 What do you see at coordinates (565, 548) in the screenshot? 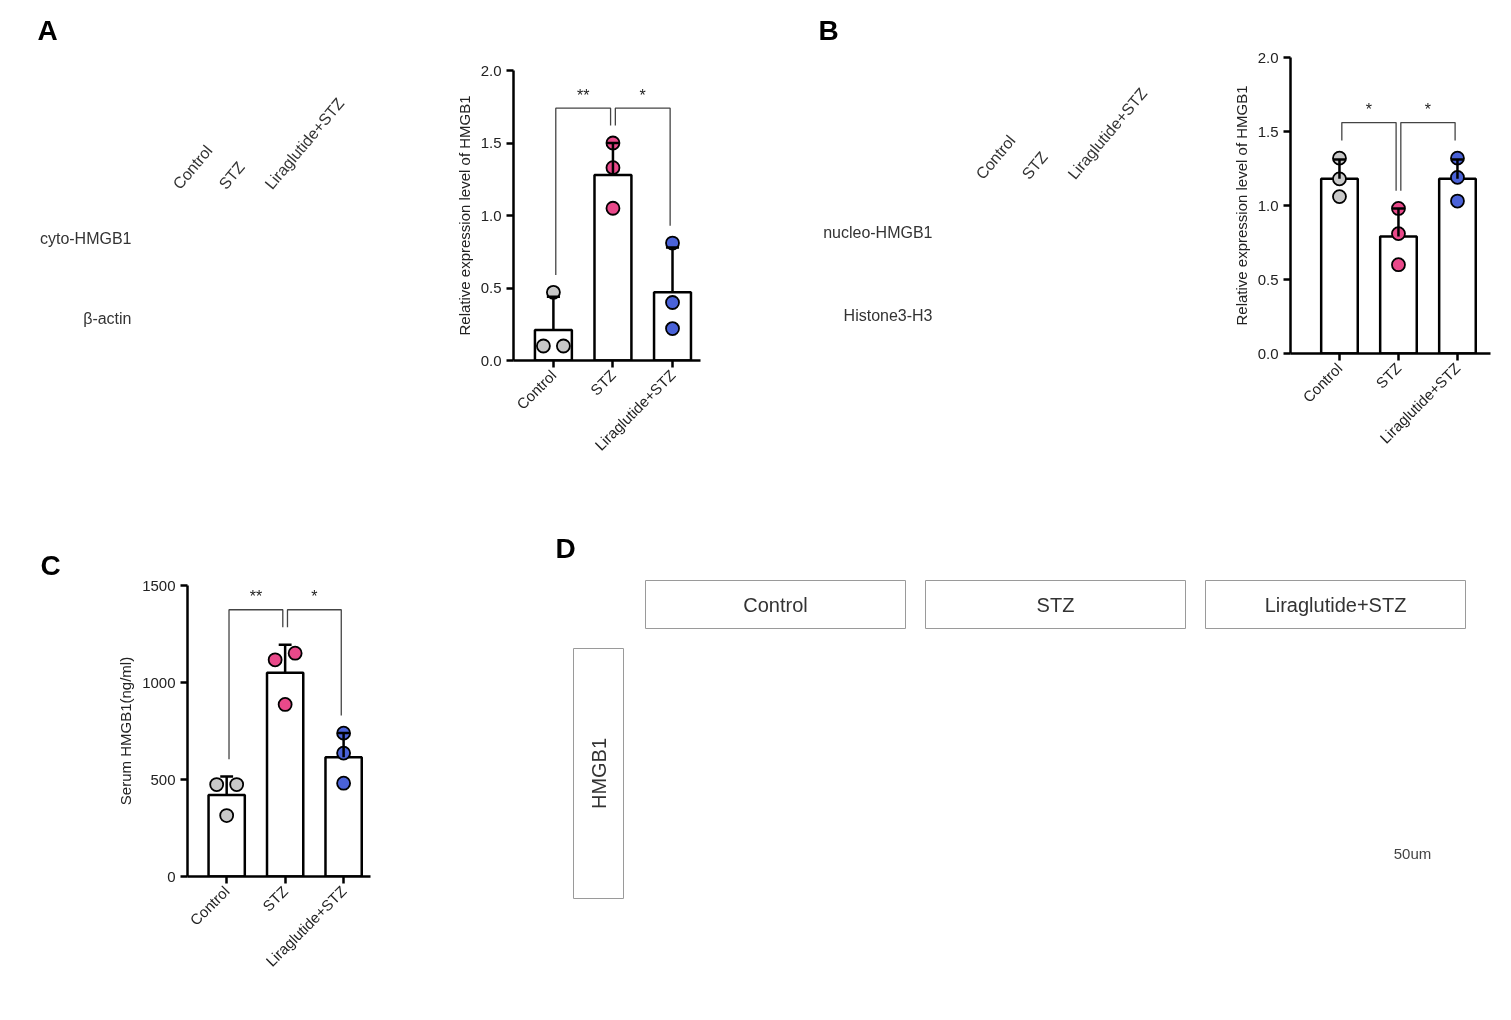
I see `text: D` at bounding box center [565, 548].